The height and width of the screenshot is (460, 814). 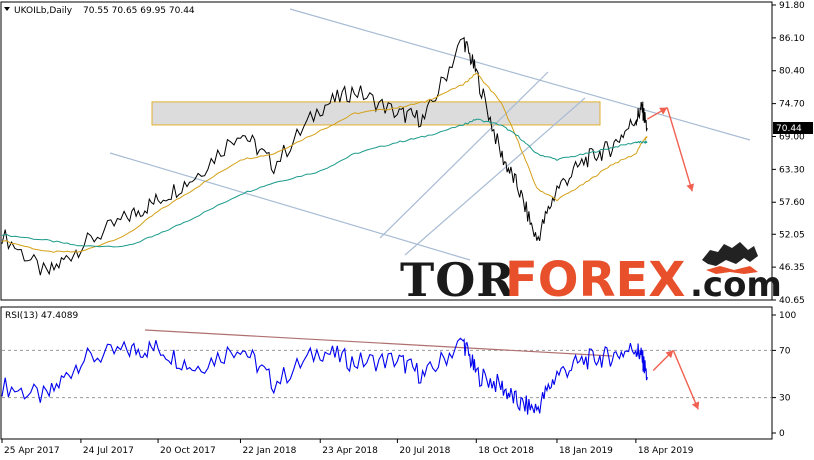 What do you see at coordinates (663, 111) in the screenshot?
I see `forecast-arrow-up-head` at bounding box center [663, 111].